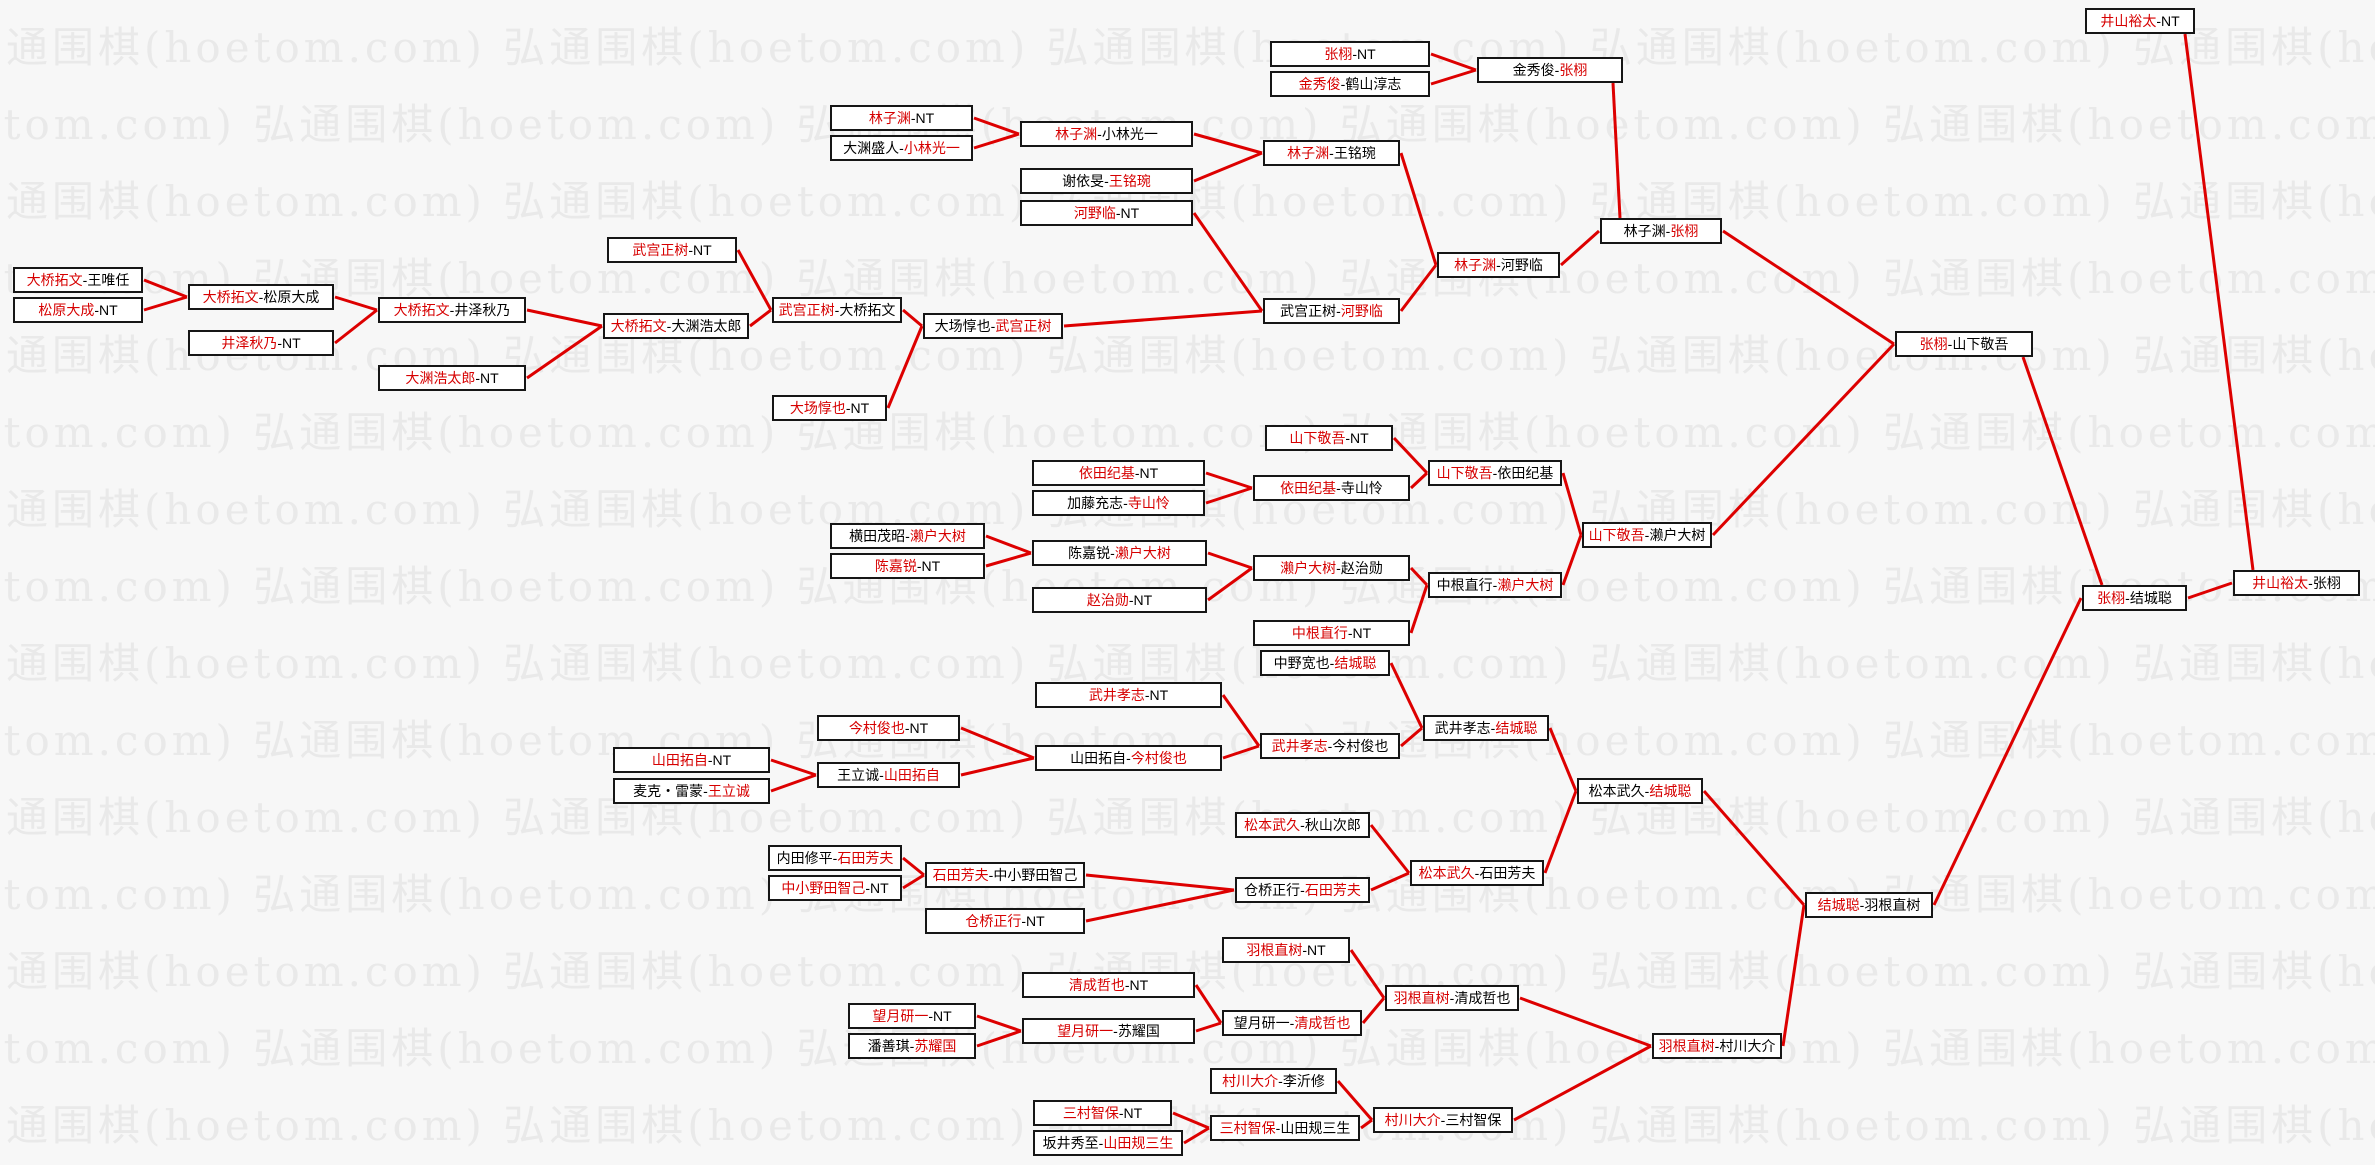  What do you see at coordinates (679, 760) in the screenshot?
I see `winner-name: 山田拓自` at bounding box center [679, 760].